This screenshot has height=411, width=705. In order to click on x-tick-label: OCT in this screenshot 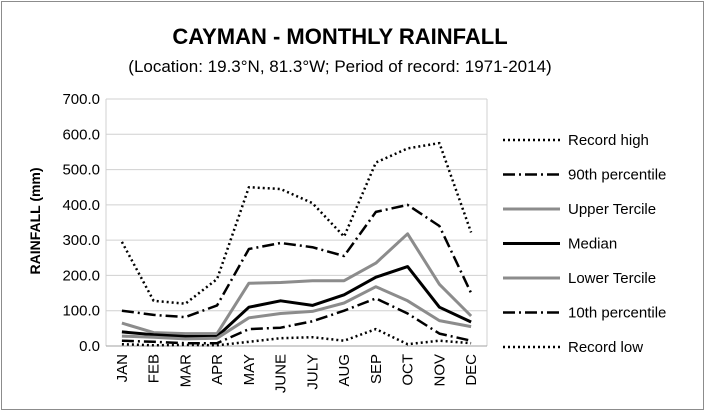, I will do `click(408, 370)`.